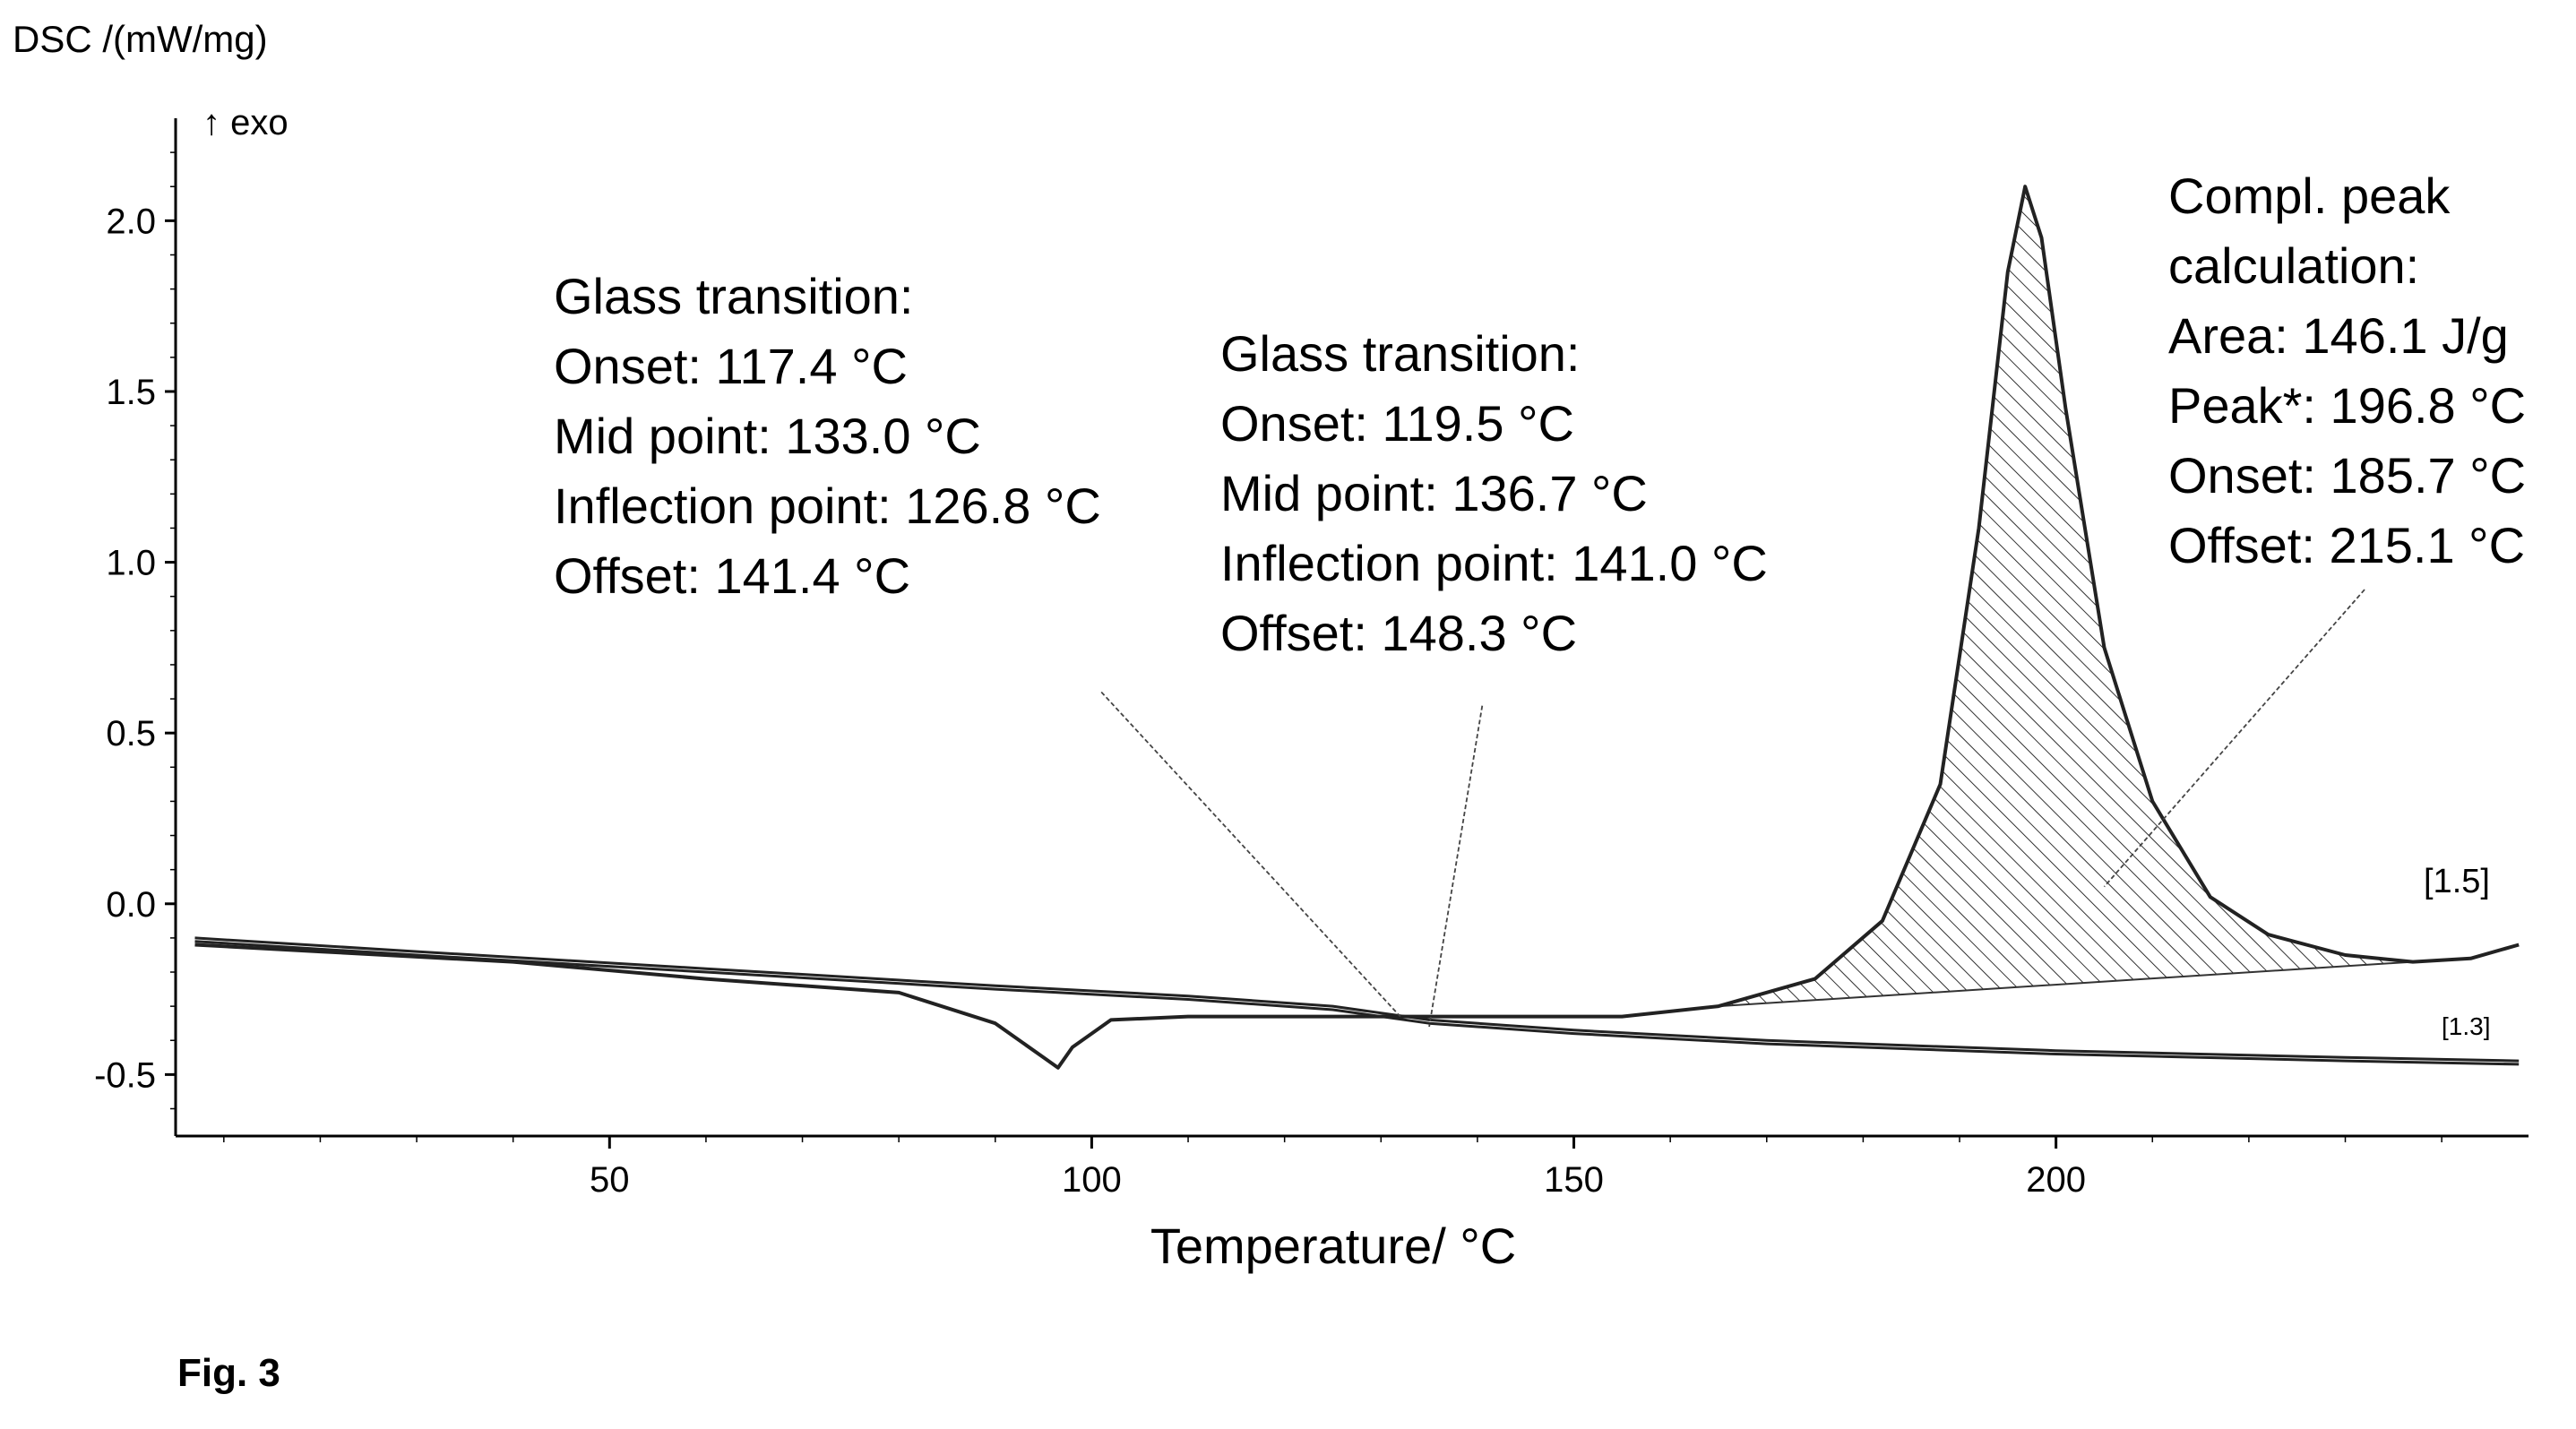  Describe the element at coordinates (131, 905) in the screenshot. I see `y-tick-label: 0.0` at that location.